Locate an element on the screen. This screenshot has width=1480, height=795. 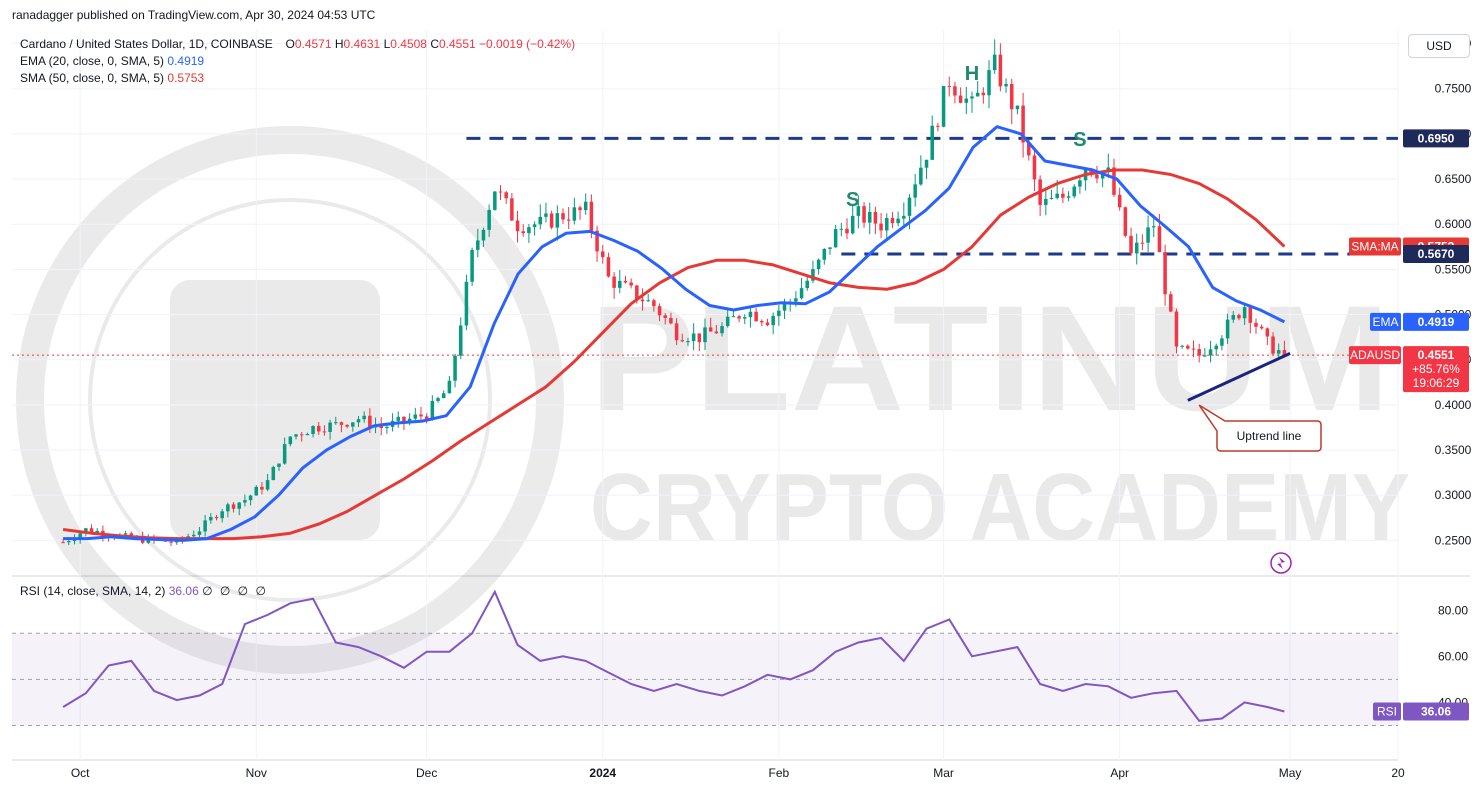
time-tick: Dec is located at coordinates (426, 773).